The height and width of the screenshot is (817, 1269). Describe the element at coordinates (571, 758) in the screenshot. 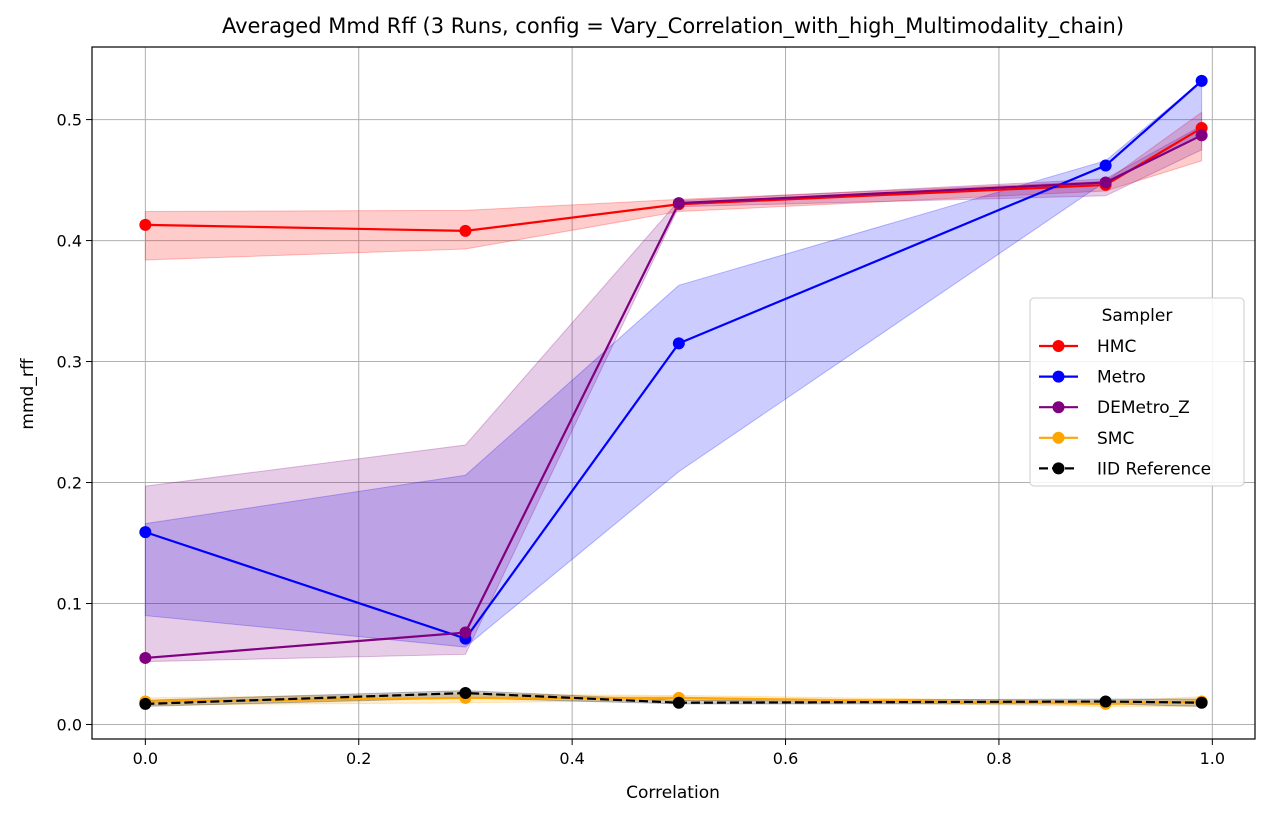

I see `x-tick-label-2: 0.4` at that location.